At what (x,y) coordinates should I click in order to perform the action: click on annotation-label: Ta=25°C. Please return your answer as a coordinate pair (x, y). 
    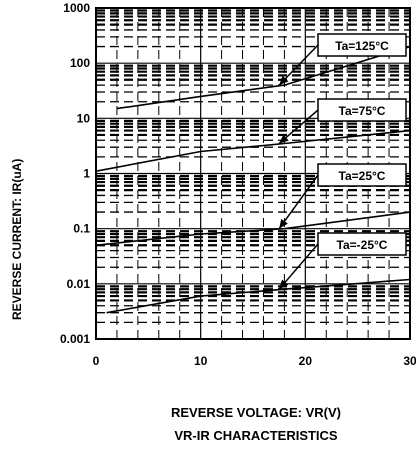
    Looking at the image, I should click on (362, 176).